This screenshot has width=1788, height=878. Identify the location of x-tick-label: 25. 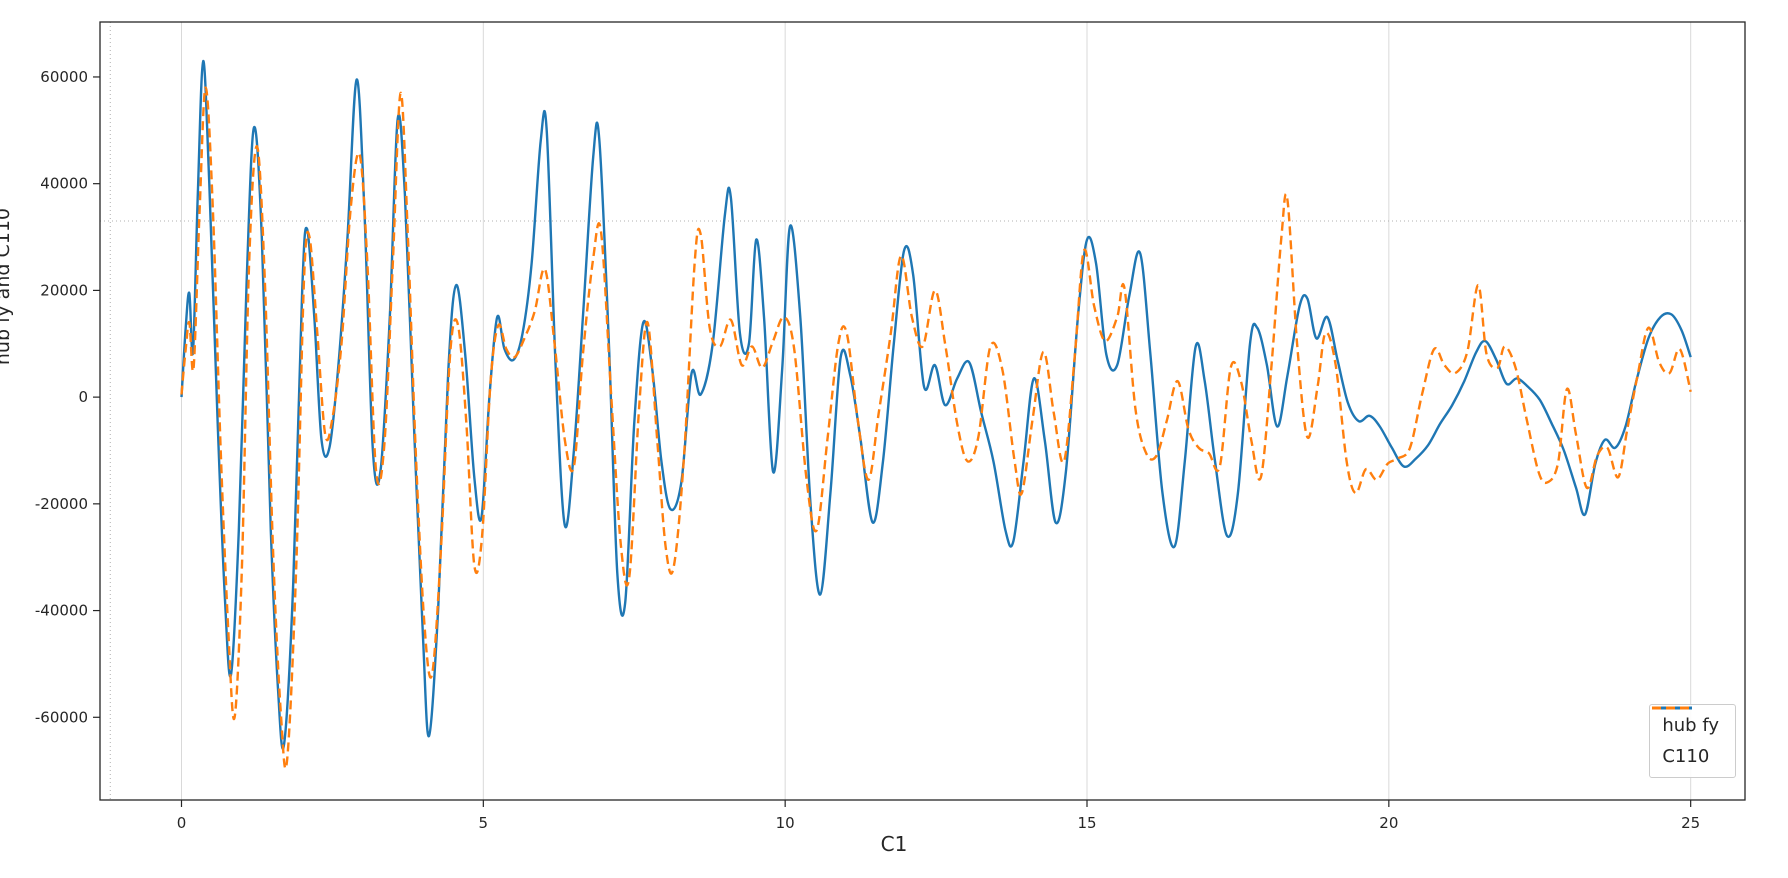
(1690, 823).